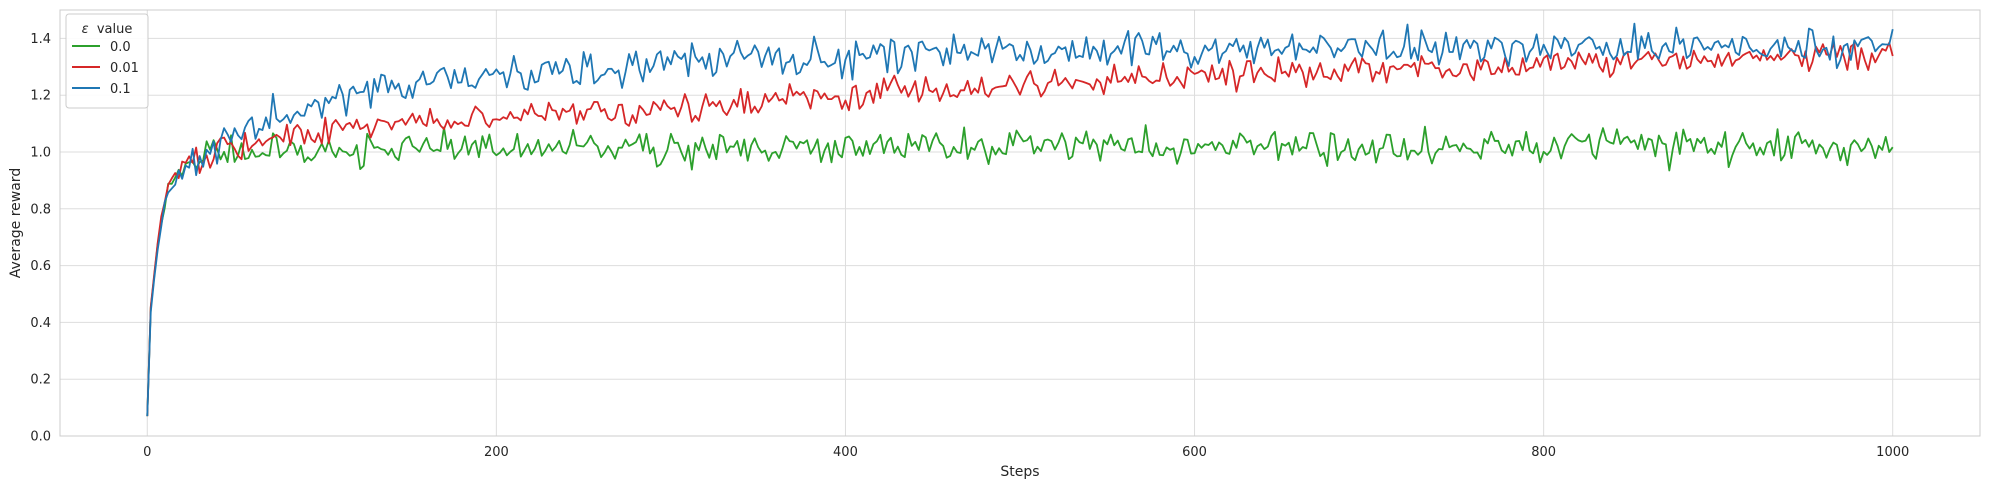 The height and width of the screenshot is (490, 1990). Describe the element at coordinates (496, 452) in the screenshot. I see `x-tick-label: 200` at that location.